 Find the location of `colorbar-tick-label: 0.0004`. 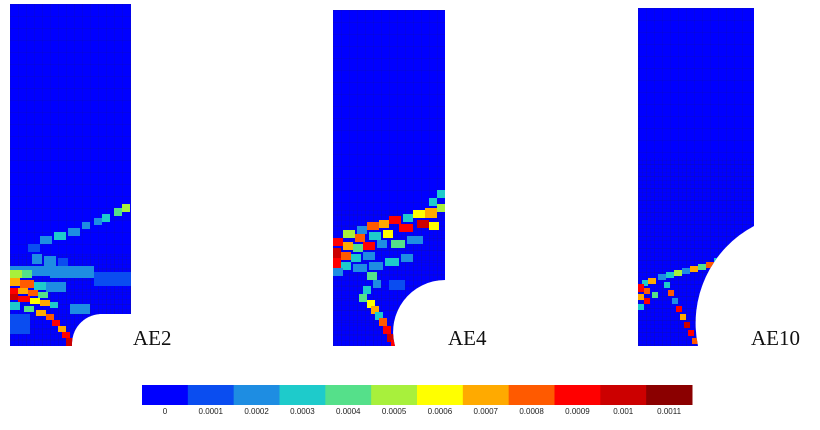

colorbar-tick-label: 0.0004 is located at coordinates (348, 411).